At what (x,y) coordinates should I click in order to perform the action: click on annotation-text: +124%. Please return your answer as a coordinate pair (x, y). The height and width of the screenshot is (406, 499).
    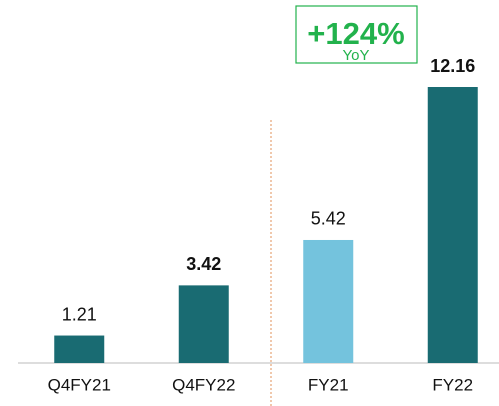
    Looking at the image, I should click on (355, 33).